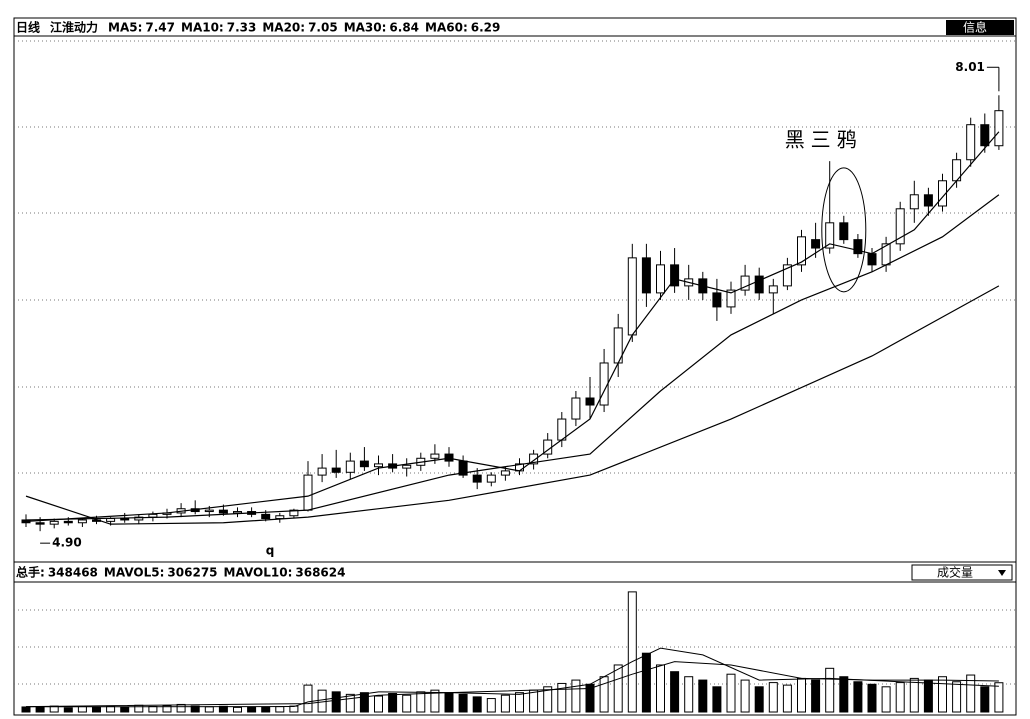 The image size is (1030, 719). I want to click on ma-line, so click(512, 684).